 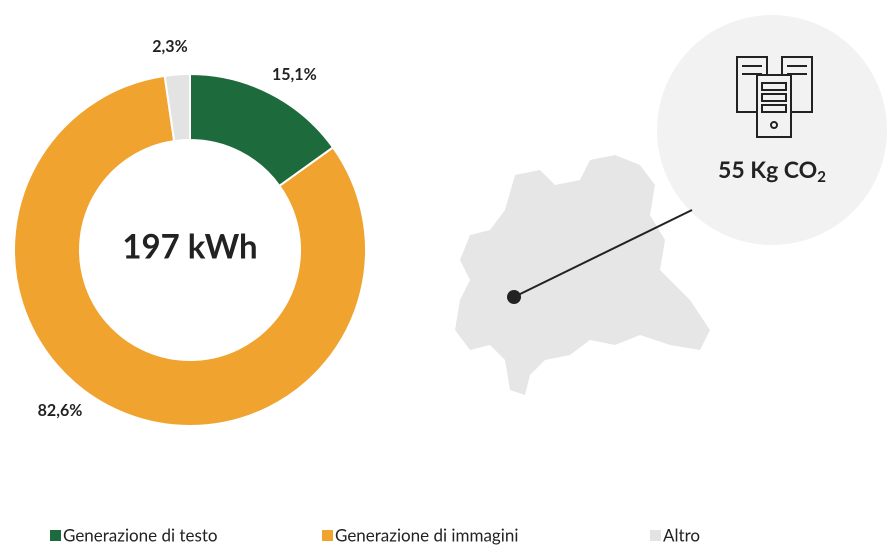 I want to click on center-label: 197 kWh, so click(x=189, y=246).